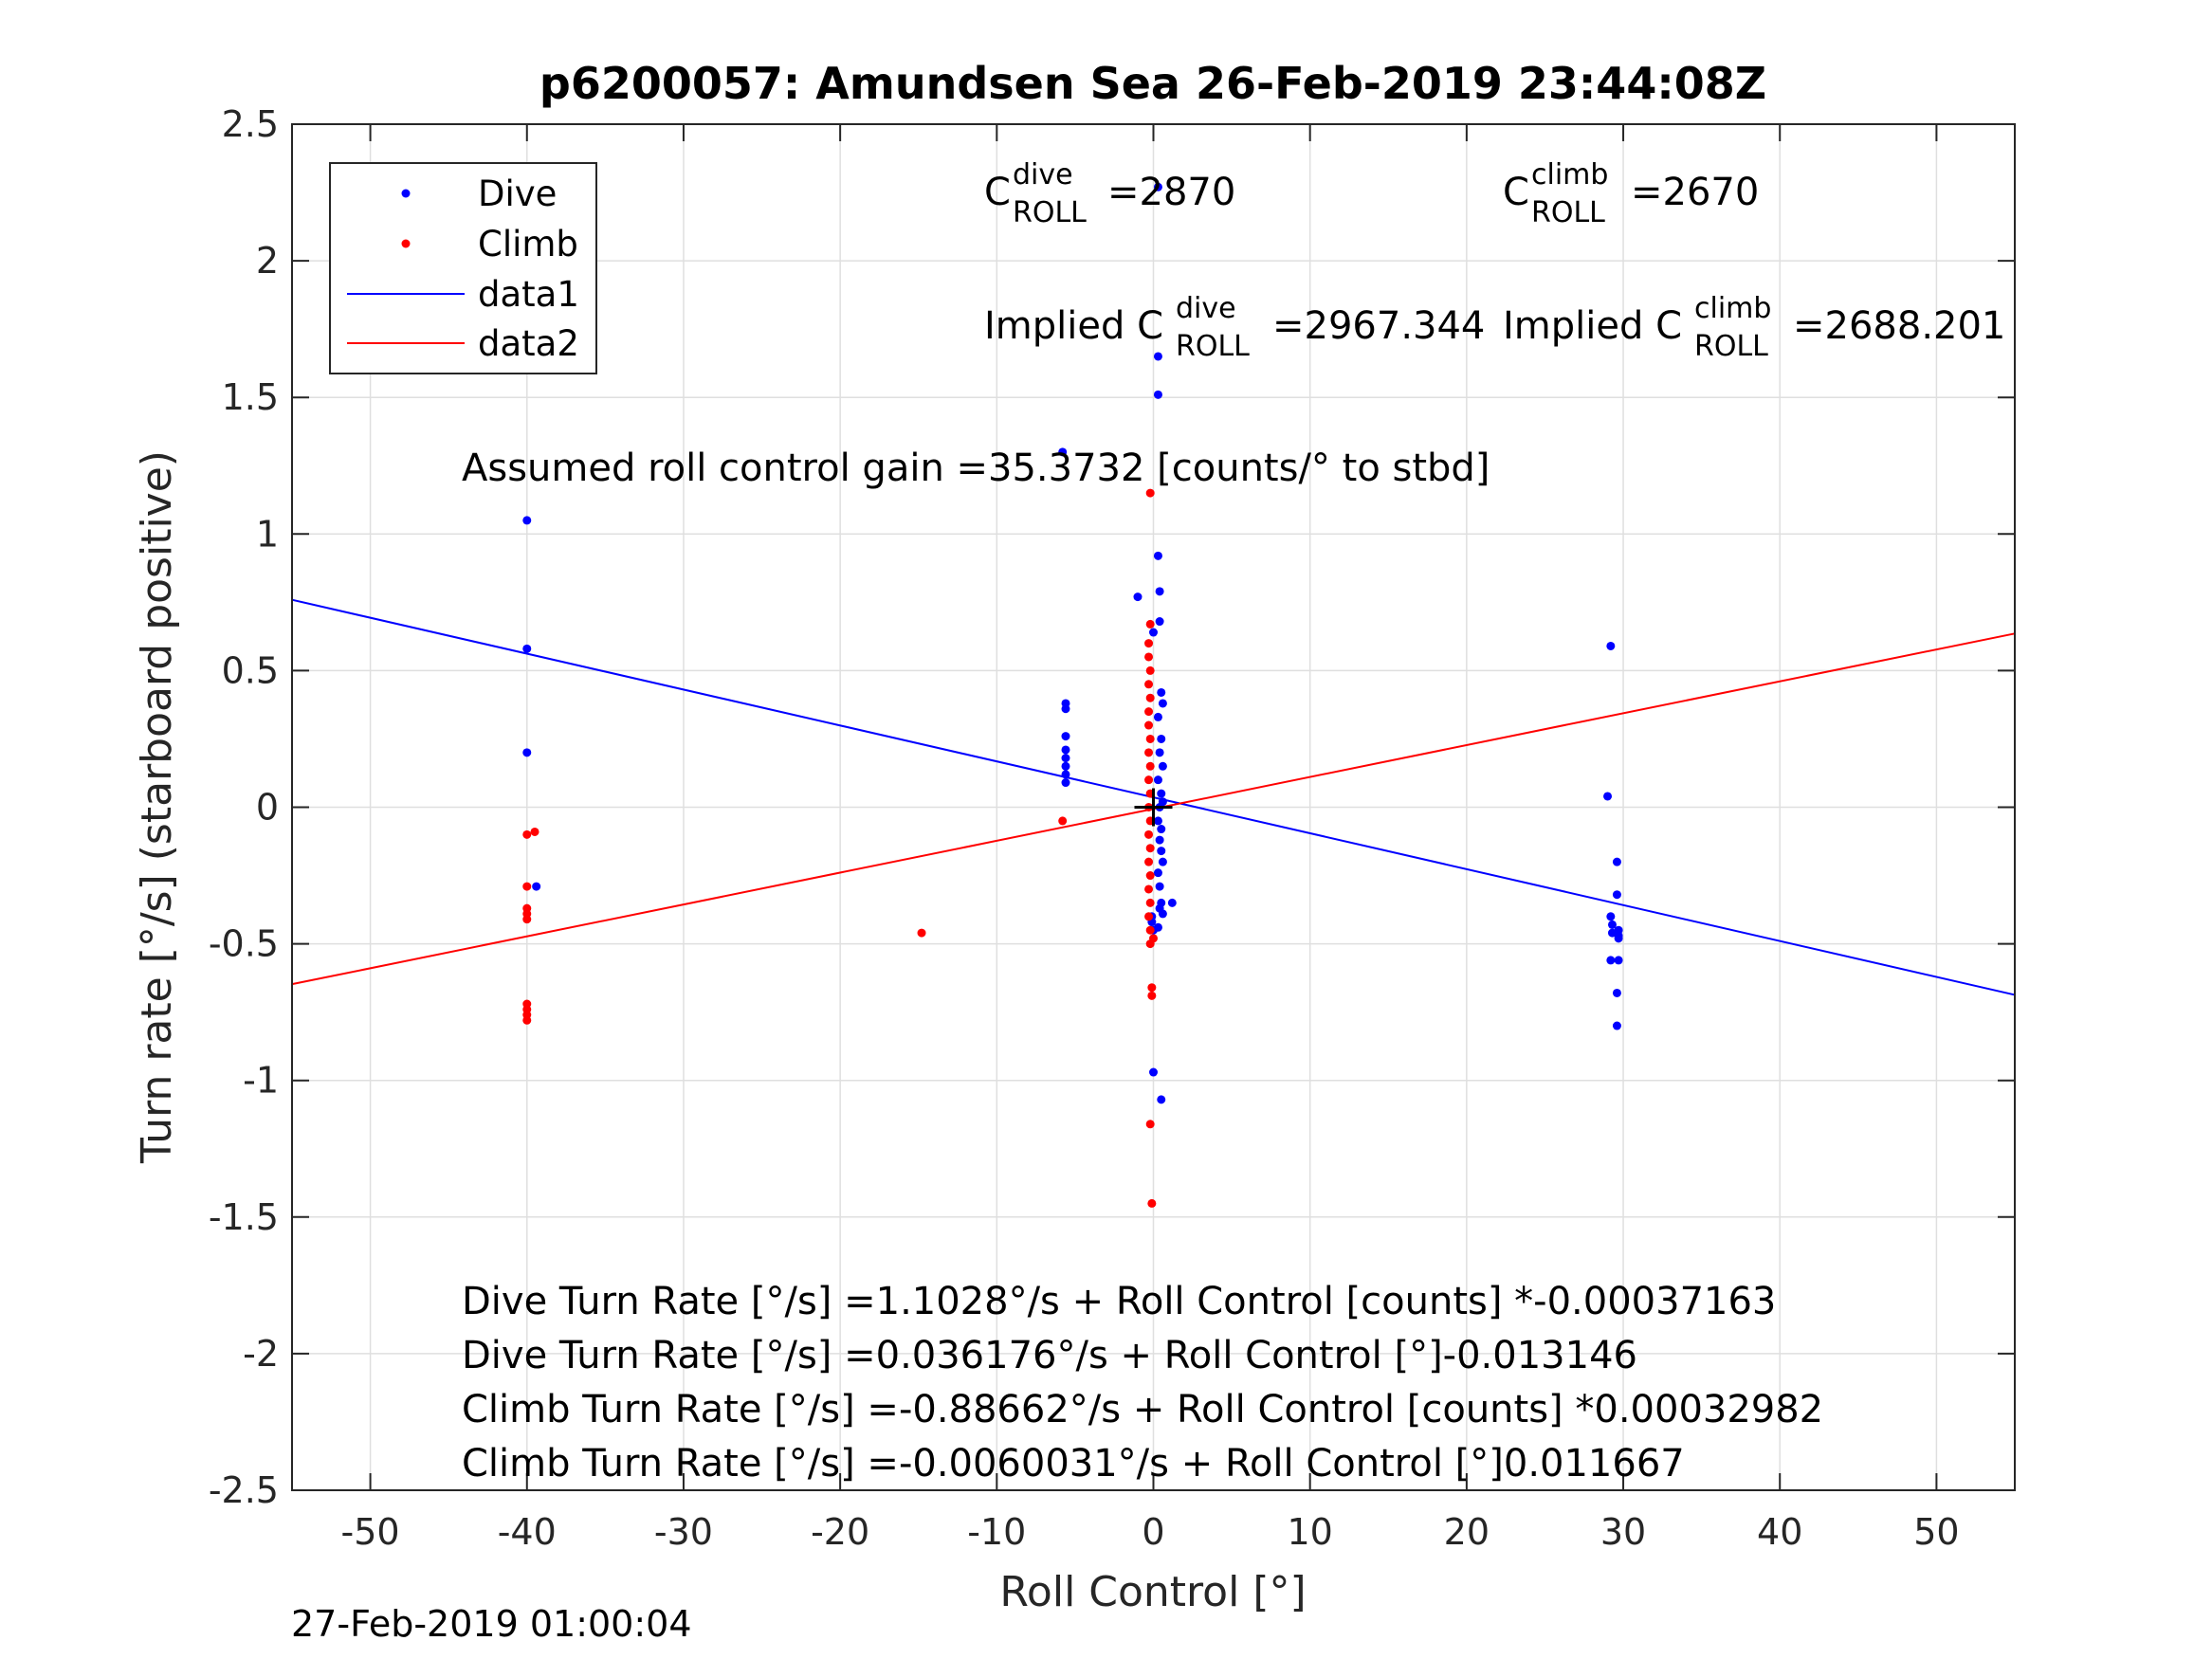 The height and width of the screenshot is (1659, 2212). Describe the element at coordinates (528, 294) in the screenshot. I see `legend-data1-label: data1` at that location.